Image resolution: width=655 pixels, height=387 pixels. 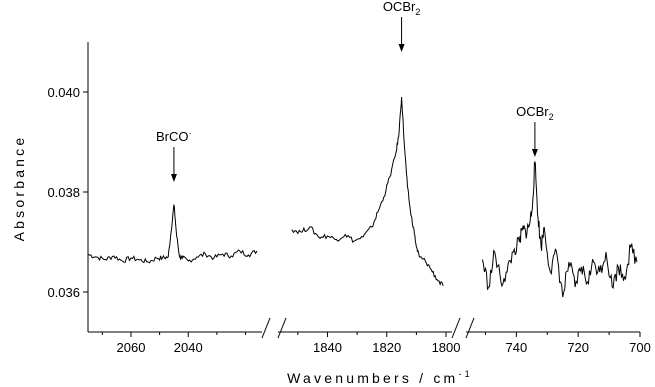 I want to click on y-tick-label-0: 0.036, so click(x=63, y=292).